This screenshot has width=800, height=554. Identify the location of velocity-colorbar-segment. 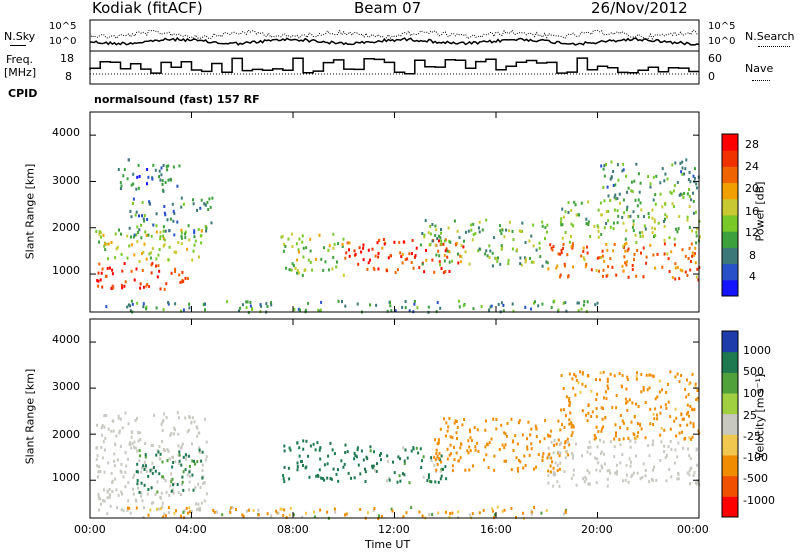
(730, 362).